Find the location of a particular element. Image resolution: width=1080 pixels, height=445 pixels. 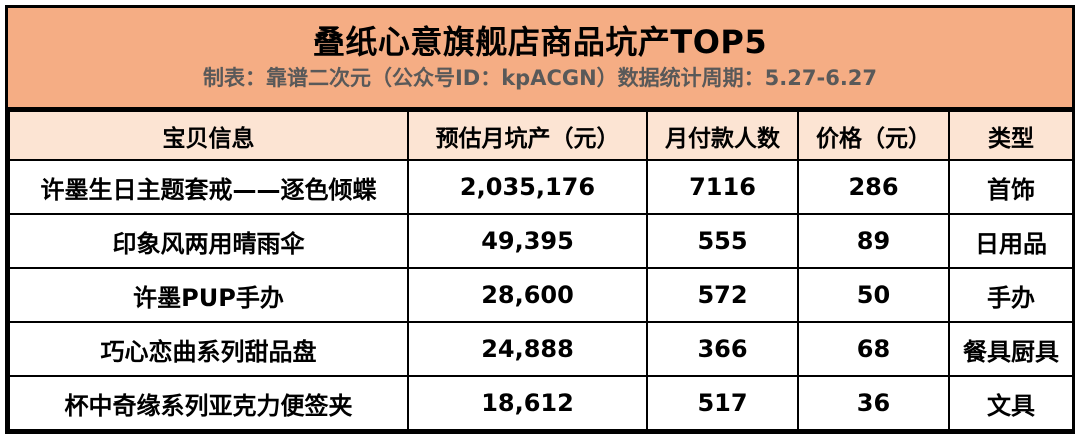

category-cell: 文具 is located at coordinates (1011, 403).